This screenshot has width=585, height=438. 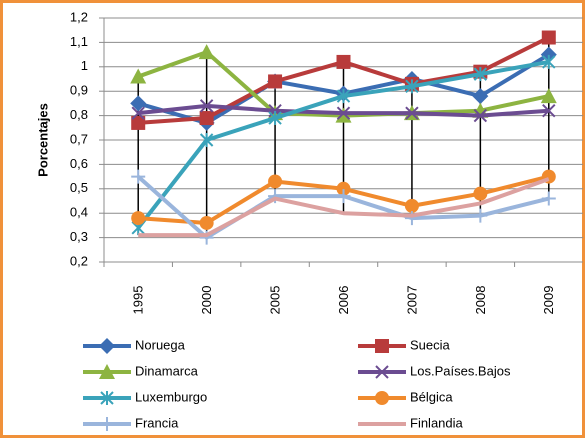 I want to click on legend-label: Luxemburgo, so click(x=171, y=396).